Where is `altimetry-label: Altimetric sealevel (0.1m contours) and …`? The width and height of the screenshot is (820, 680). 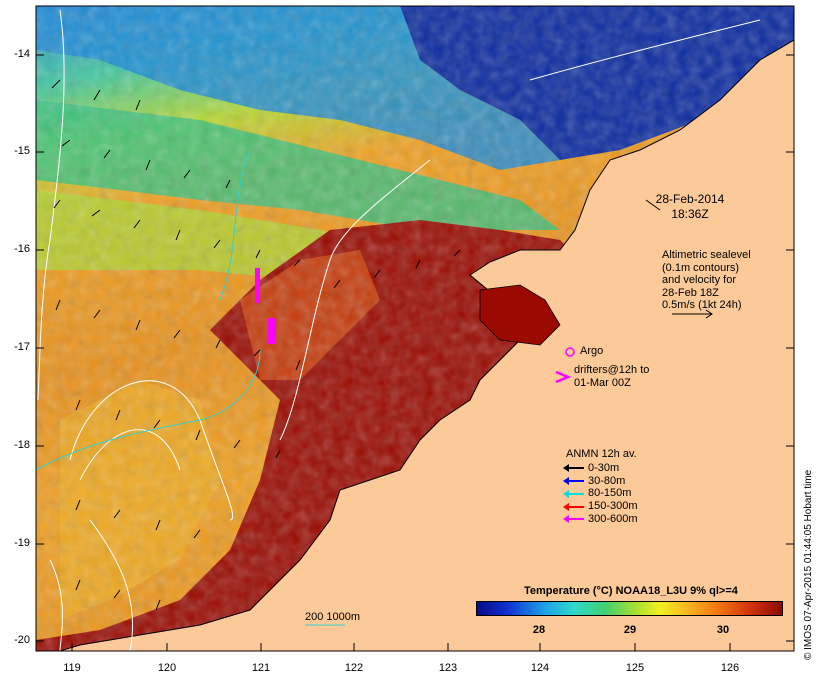 altimetry-label: Altimetric sealevel (0.1m contours) and … is located at coordinates (706, 280).